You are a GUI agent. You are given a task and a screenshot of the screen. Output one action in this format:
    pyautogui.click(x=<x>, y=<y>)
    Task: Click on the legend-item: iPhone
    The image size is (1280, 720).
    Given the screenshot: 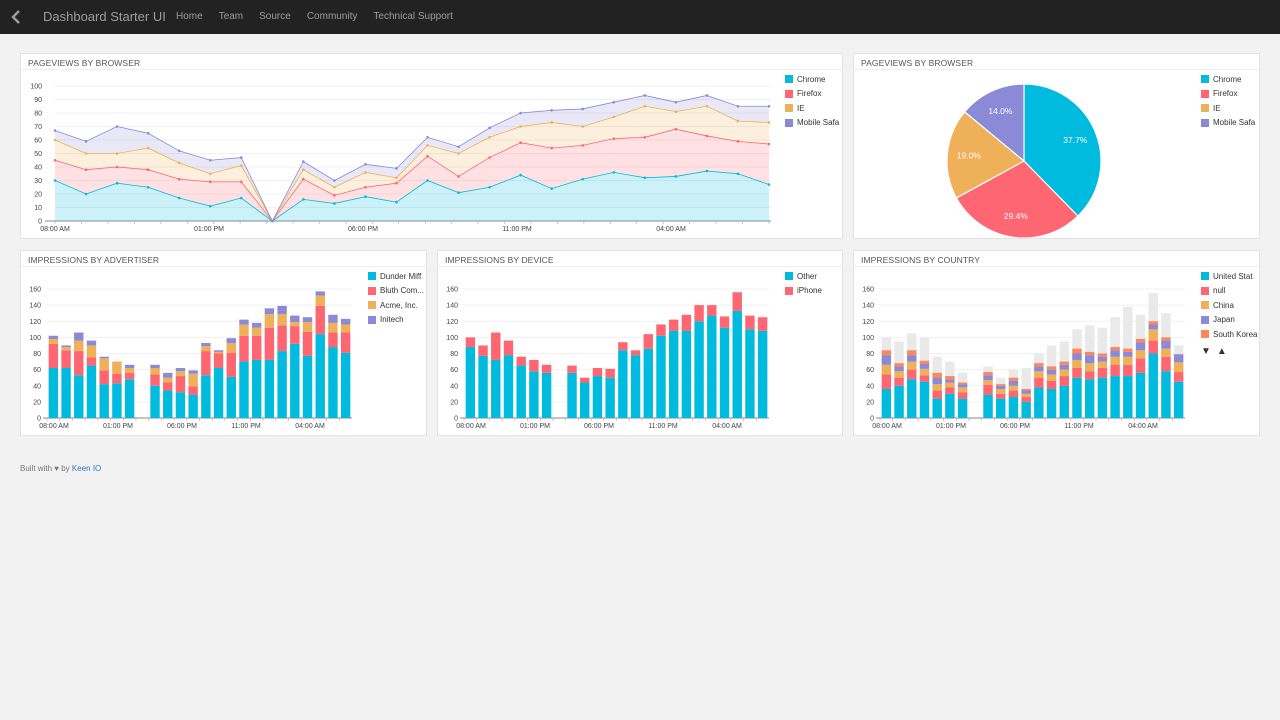 What is the action you would take?
    pyautogui.click(x=803, y=291)
    